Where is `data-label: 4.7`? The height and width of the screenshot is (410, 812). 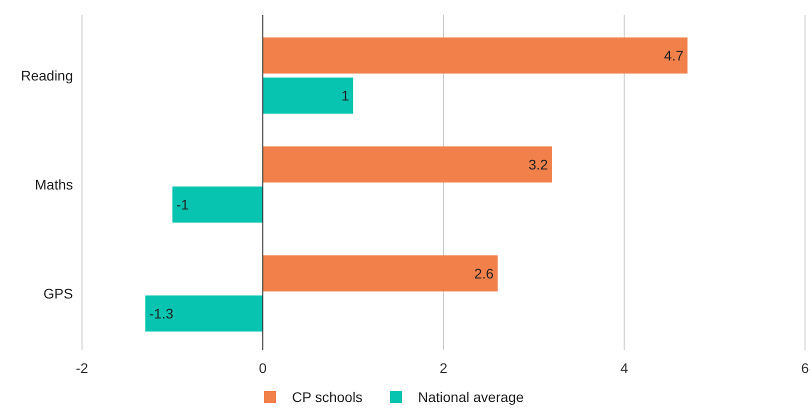
data-label: 4.7 is located at coordinates (674, 55).